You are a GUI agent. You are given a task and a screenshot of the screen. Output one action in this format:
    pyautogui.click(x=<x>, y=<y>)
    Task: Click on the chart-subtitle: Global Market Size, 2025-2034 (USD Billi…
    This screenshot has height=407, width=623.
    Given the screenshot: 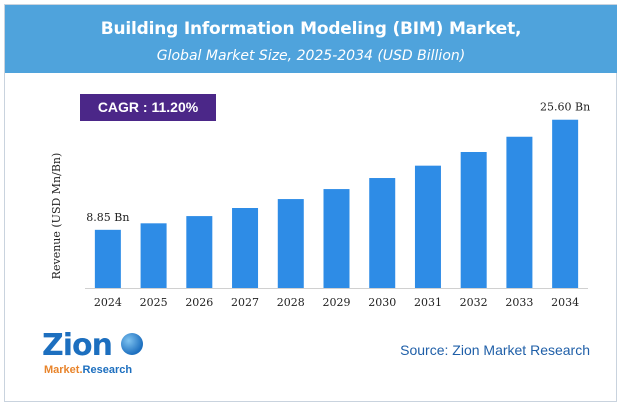 What is the action you would take?
    pyautogui.click(x=311, y=56)
    